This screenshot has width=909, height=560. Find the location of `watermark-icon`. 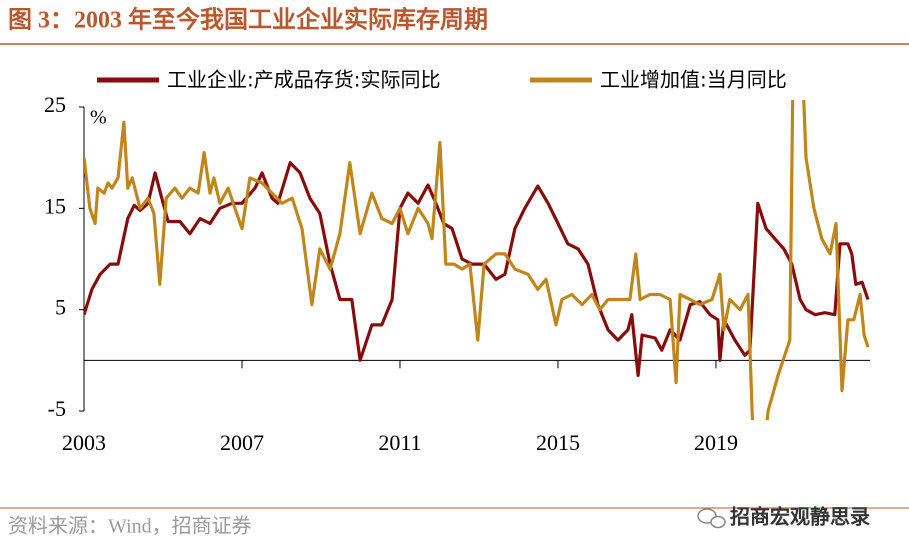

watermark-icon is located at coordinates (711, 518).